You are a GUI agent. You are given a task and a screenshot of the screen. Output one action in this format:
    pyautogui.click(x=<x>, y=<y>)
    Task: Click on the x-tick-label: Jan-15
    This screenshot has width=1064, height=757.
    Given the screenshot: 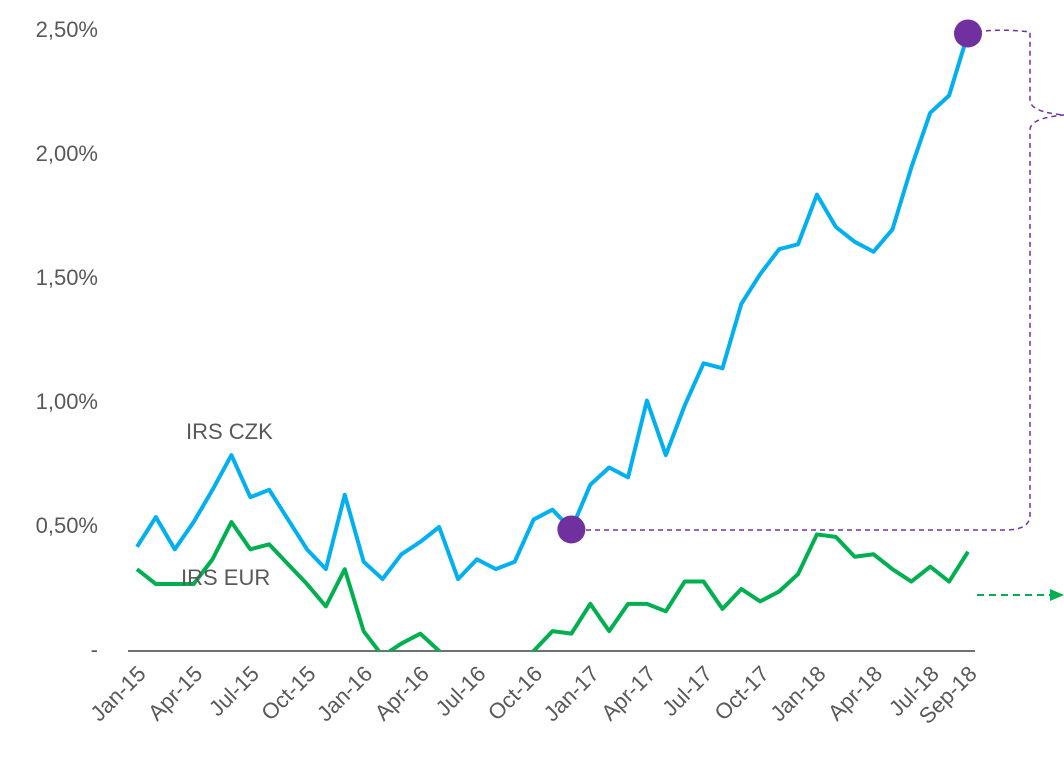 What is the action you would take?
    pyautogui.click(x=117, y=693)
    